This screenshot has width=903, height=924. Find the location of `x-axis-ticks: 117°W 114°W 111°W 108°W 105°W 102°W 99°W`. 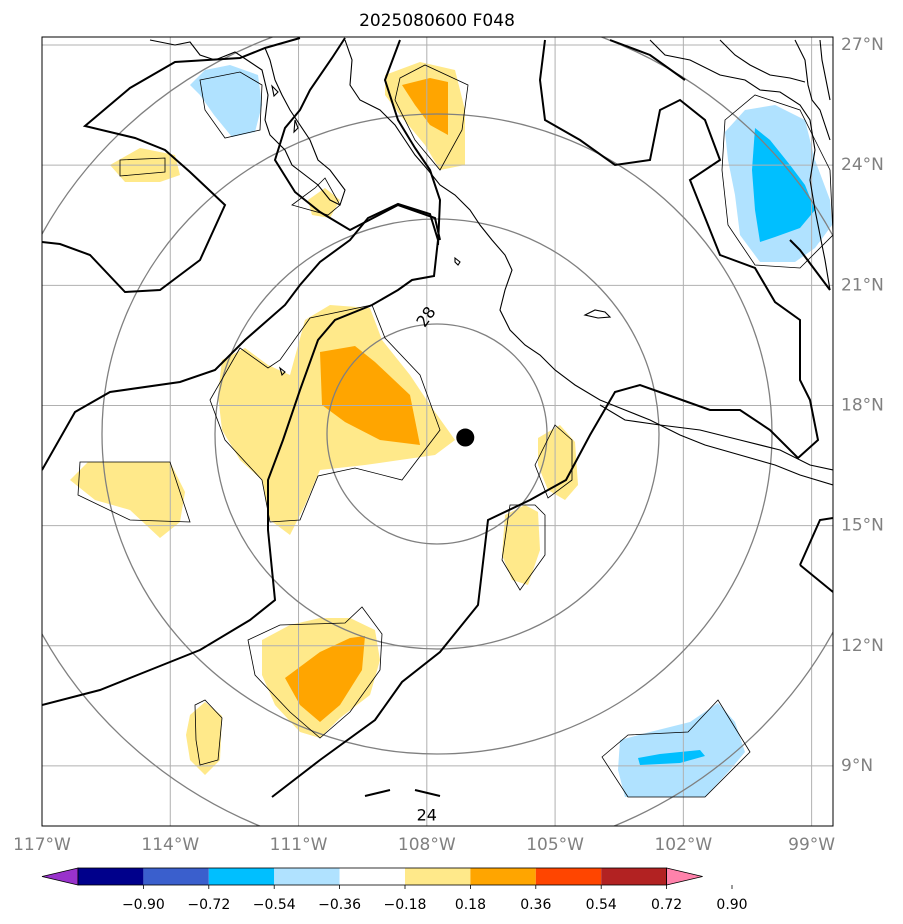

x-axis-ticks: 117°W 114°W 111°W 108°W 105°W 102°W 99°W is located at coordinates (424, 845).